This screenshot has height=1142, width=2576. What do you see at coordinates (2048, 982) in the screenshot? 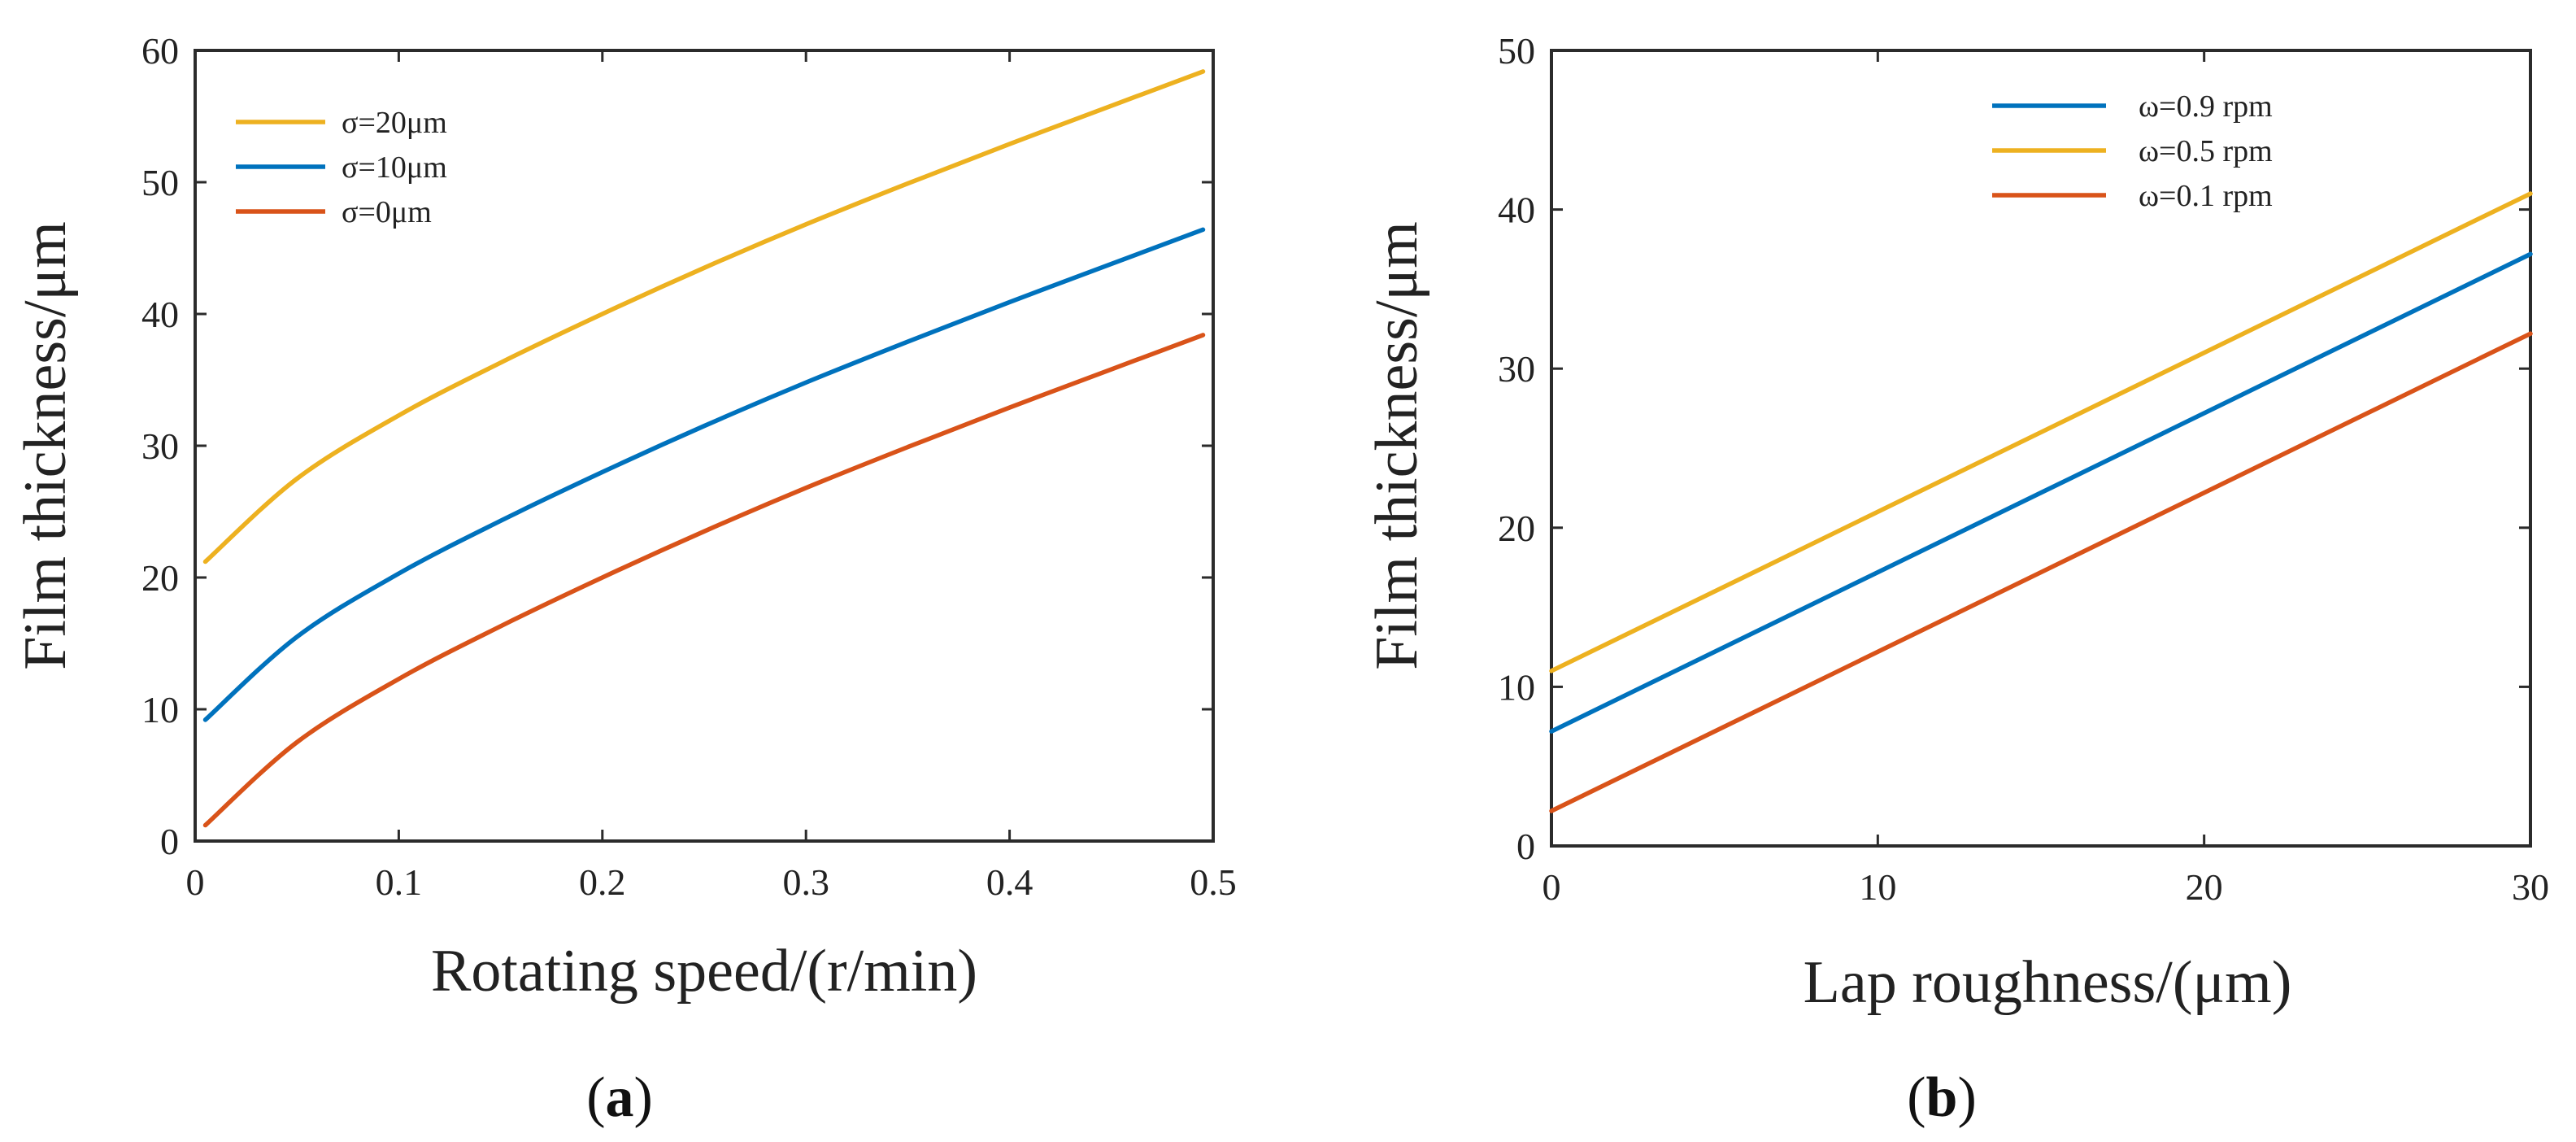
I see `panel-b-x-axis-title: Lap roughness/(μm)` at bounding box center [2048, 982].